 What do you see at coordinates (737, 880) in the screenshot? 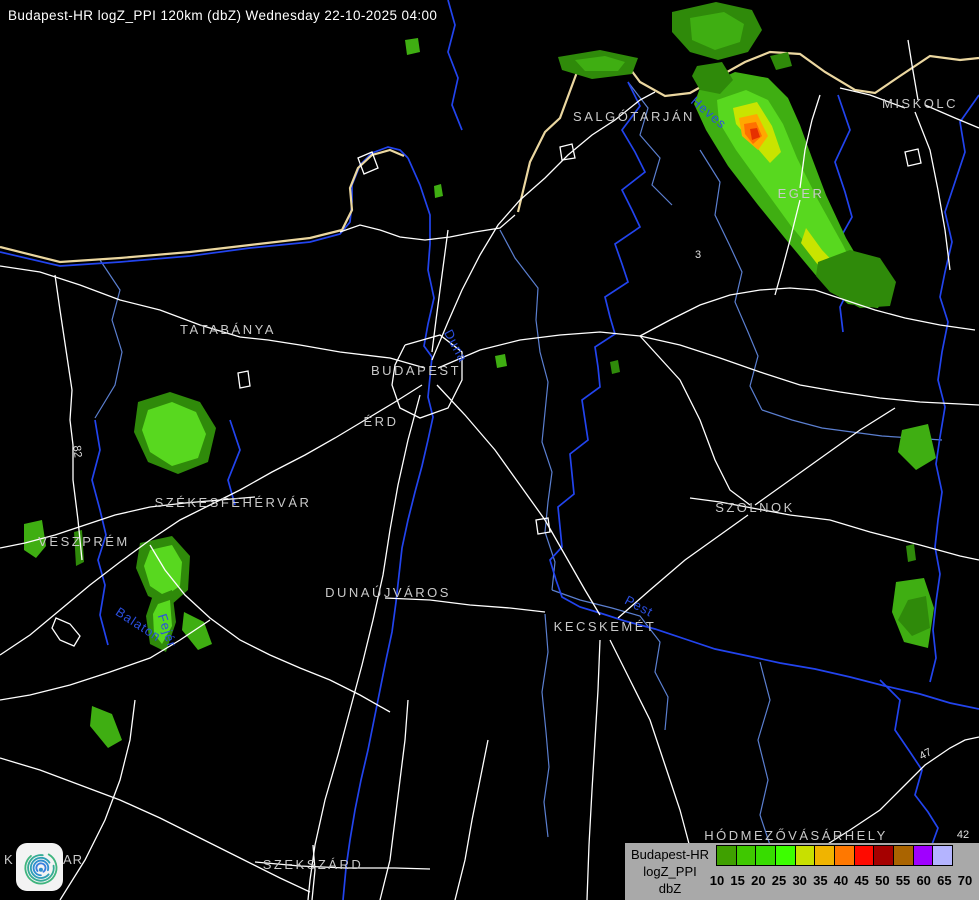
I see `legend-tick-15: 15` at bounding box center [737, 880].